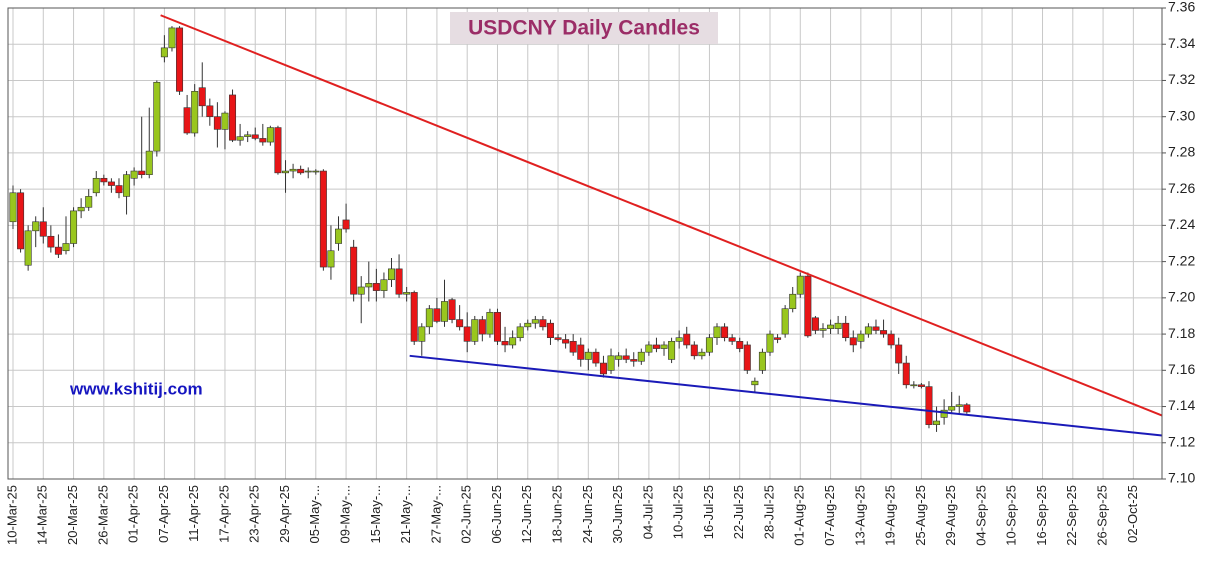  I want to click on x-tick-label: 12-Jun-25, so click(526, 514).